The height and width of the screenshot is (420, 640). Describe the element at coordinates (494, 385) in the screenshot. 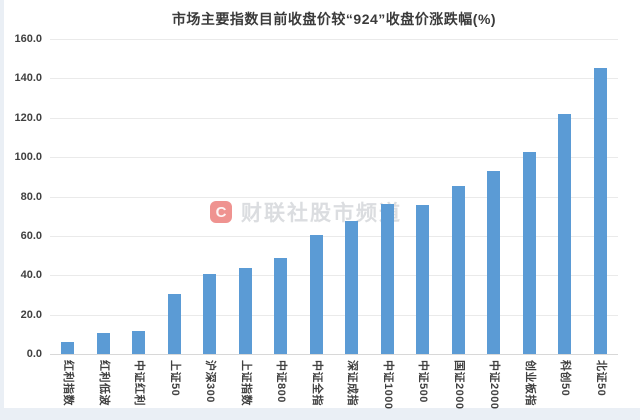

I see `x-tick-label: 中证2000` at that location.